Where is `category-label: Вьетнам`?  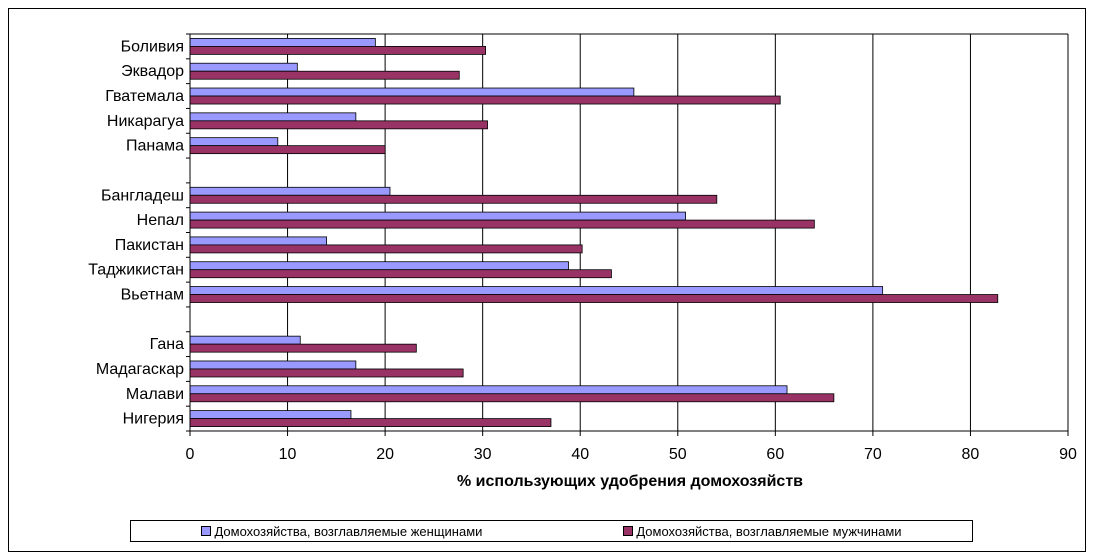
category-label: Вьетнам is located at coordinates (152, 295).